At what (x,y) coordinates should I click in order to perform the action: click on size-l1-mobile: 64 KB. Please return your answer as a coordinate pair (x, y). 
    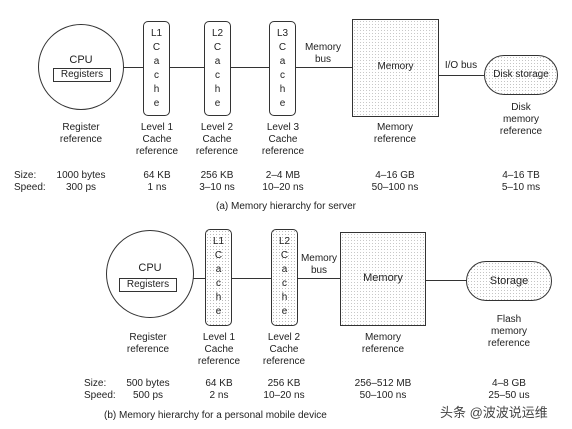
    Looking at the image, I should click on (219, 383).